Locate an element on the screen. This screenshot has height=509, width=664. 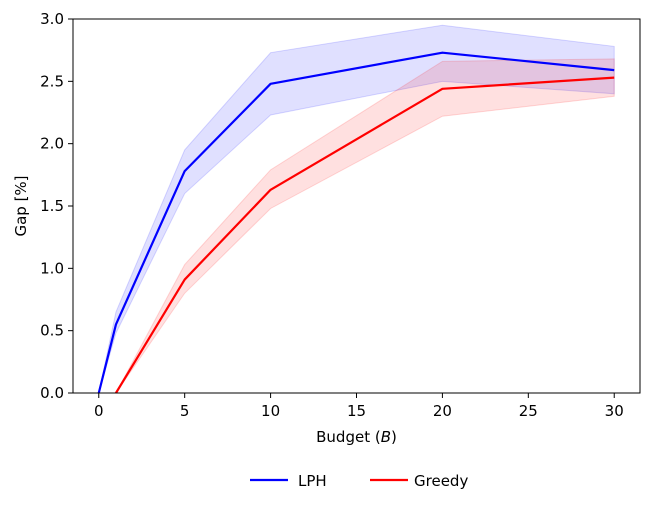
x-tick-label: 25 is located at coordinates (528, 411).